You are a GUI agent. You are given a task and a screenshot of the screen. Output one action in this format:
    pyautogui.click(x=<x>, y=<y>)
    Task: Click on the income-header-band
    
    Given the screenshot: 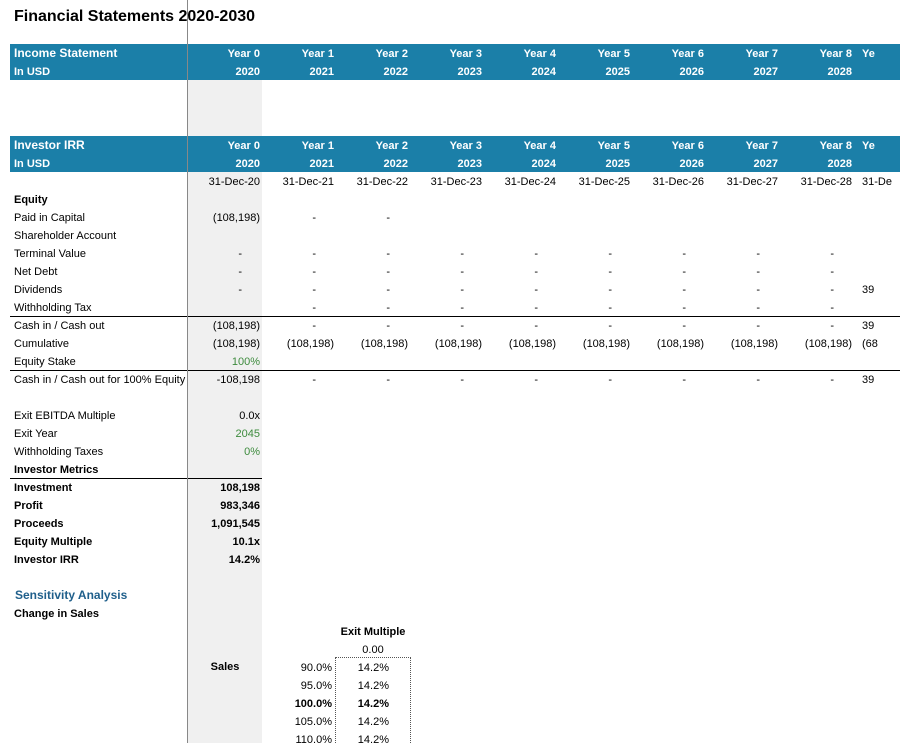 What is the action you would take?
    pyautogui.click(x=455, y=62)
    